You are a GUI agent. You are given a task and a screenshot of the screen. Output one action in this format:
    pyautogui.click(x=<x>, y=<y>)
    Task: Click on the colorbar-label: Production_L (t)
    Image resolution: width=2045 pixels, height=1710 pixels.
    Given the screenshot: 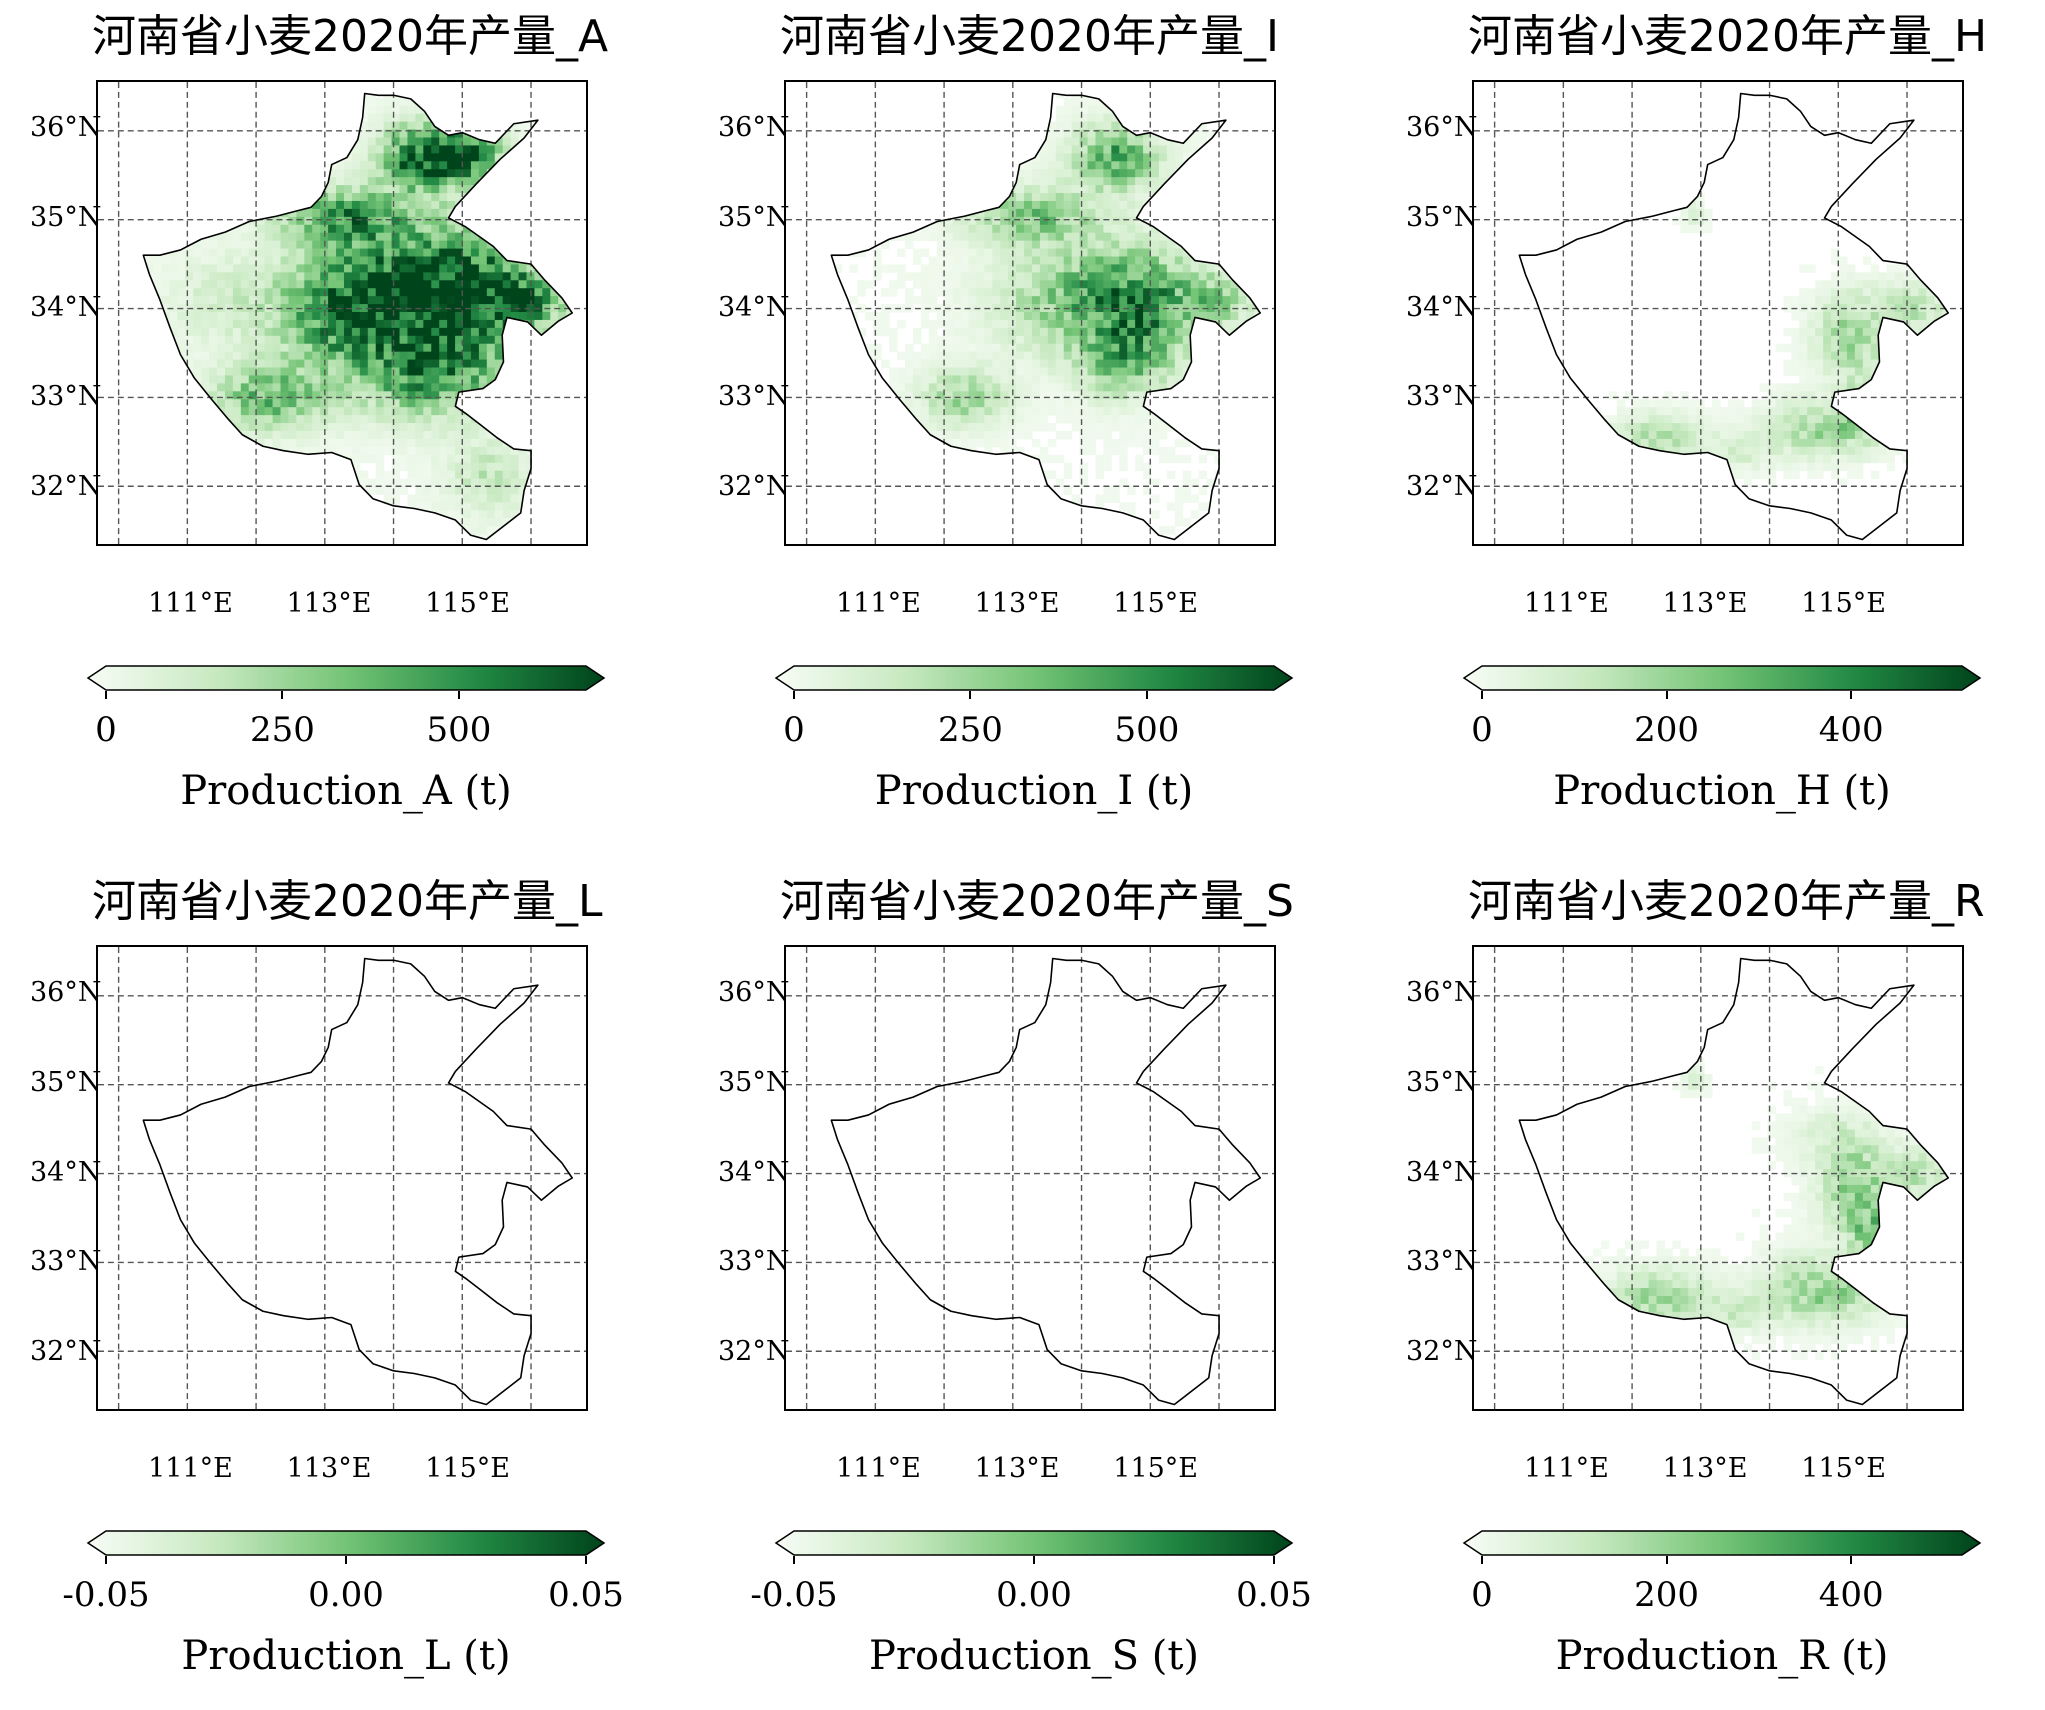 What is the action you would take?
    pyautogui.click(x=346, y=1656)
    